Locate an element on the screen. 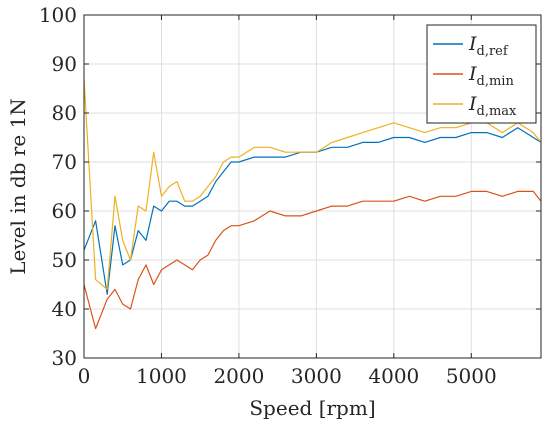 This screenshot has width=550, height=429. x-tick-label: 3000 is located at coordinates (316, 376).